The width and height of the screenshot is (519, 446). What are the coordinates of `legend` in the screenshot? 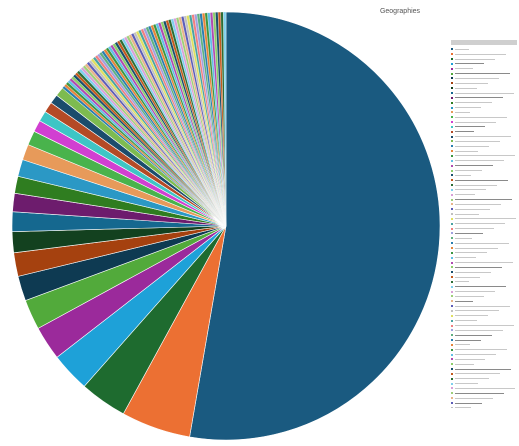 It's located at (484, 224).